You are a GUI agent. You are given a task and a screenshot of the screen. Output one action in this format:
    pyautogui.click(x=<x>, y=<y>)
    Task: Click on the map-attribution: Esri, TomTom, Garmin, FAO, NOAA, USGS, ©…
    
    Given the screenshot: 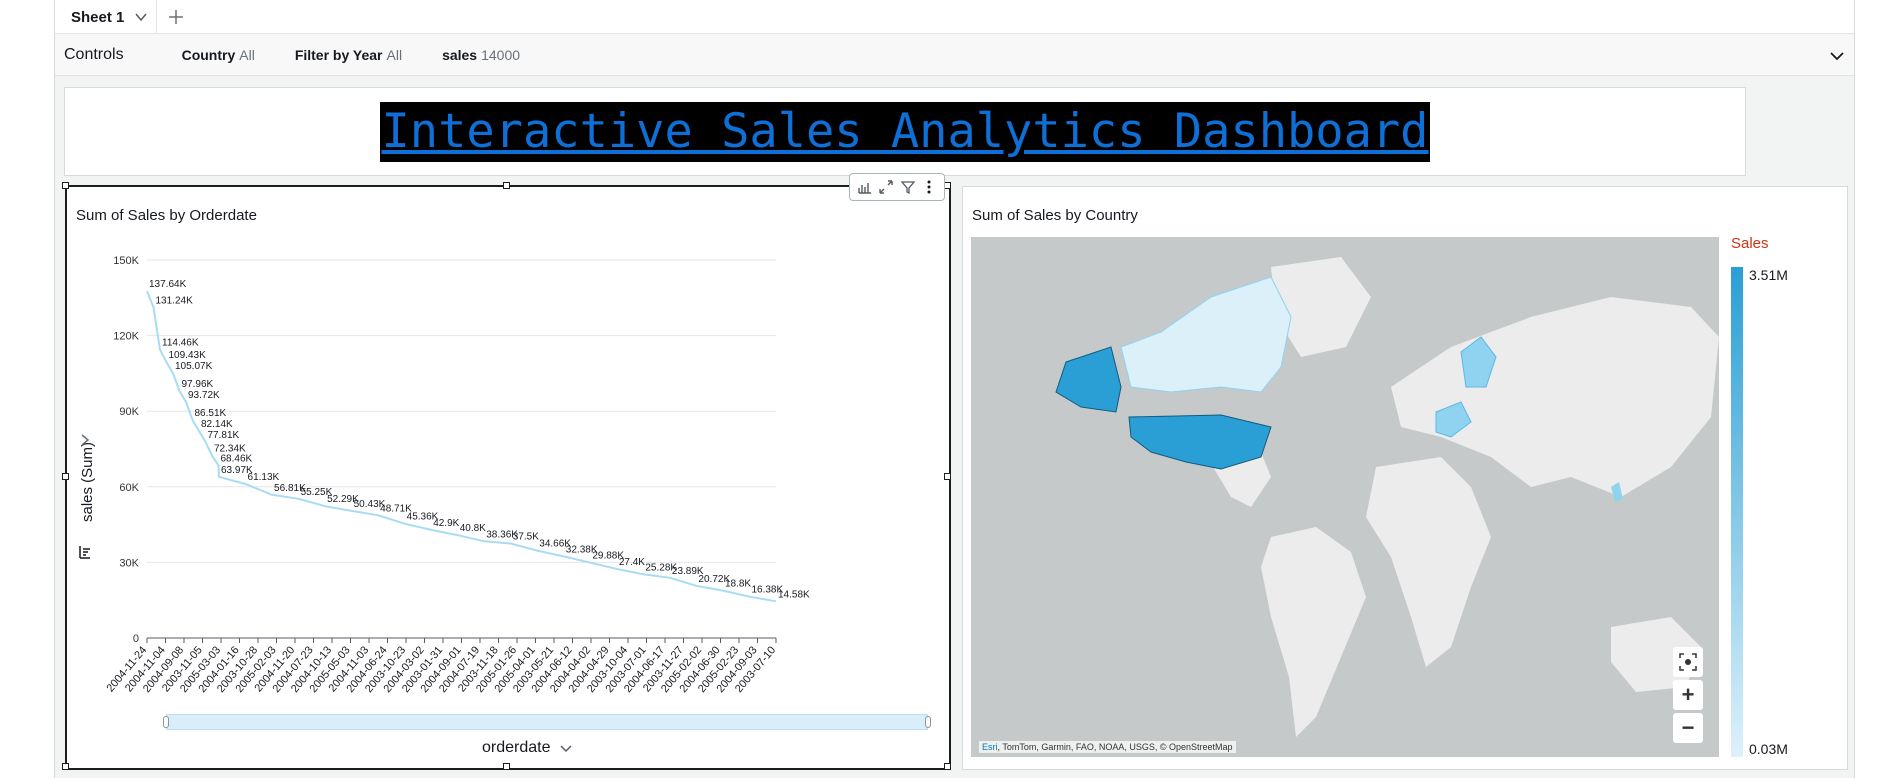 What is the action you would take?
    pyautogui.click(x=1107, y=747)
    